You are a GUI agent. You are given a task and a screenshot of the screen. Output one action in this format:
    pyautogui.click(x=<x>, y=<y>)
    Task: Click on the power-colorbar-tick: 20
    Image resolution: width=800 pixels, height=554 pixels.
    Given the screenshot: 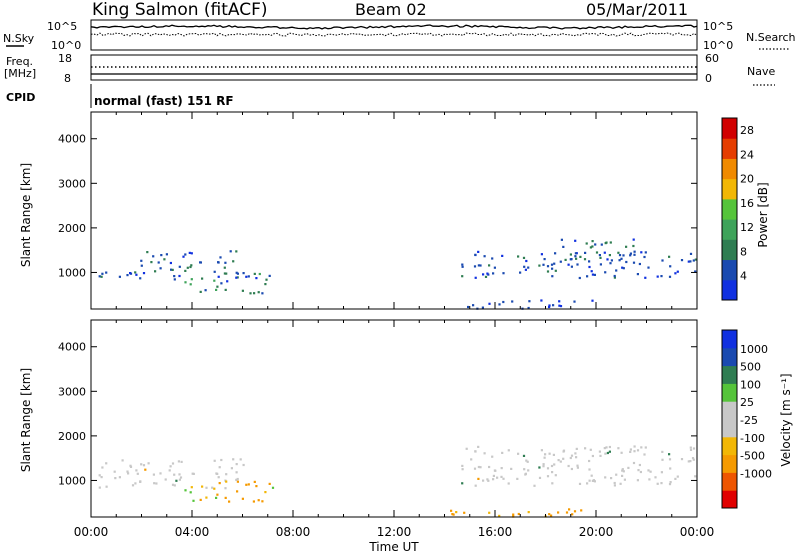 What is the action you would take?
    pyautogui.click(x=747, y=179)
    